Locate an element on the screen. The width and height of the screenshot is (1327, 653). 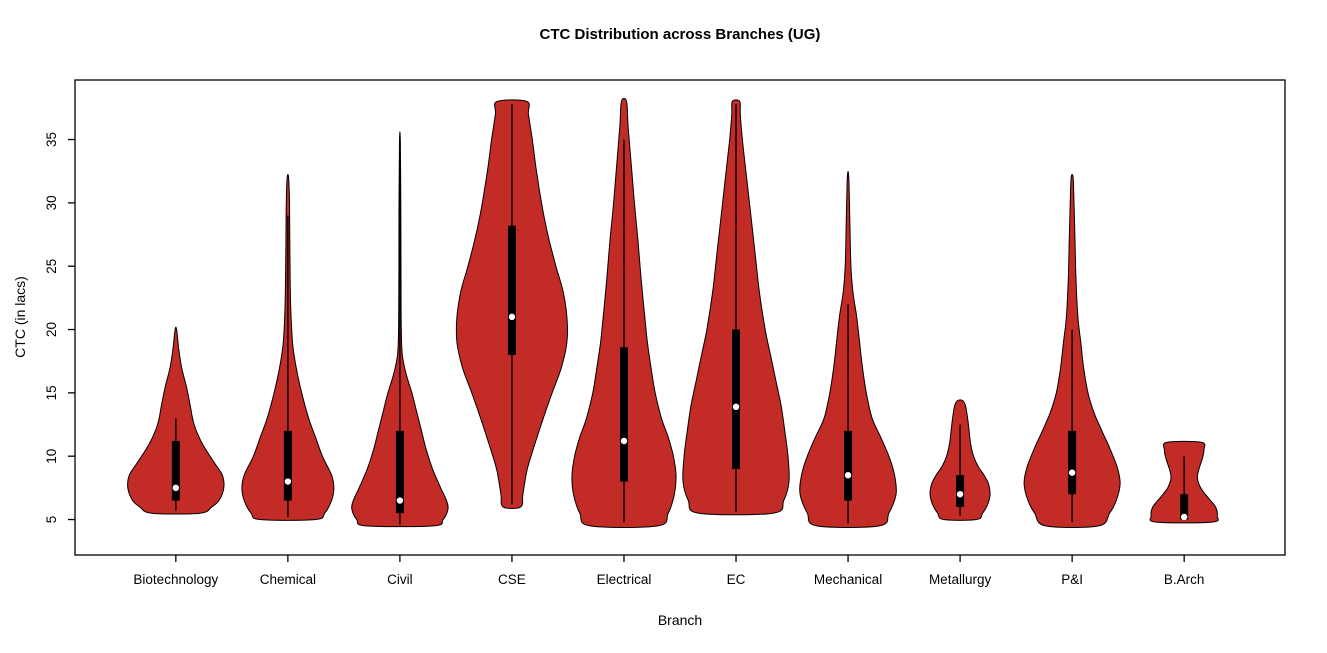
median-dot-cse is located at coordinates (512, 317).